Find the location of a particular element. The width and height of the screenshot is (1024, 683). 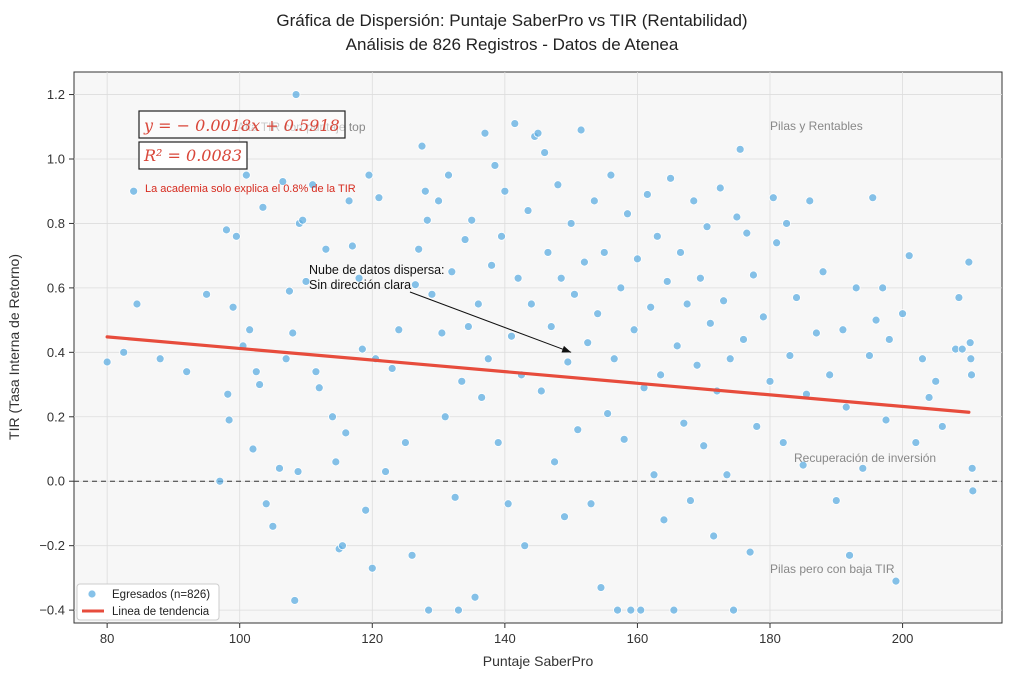

r-squared-value: R² = 0.0083 is located at coordinates (192, 155).